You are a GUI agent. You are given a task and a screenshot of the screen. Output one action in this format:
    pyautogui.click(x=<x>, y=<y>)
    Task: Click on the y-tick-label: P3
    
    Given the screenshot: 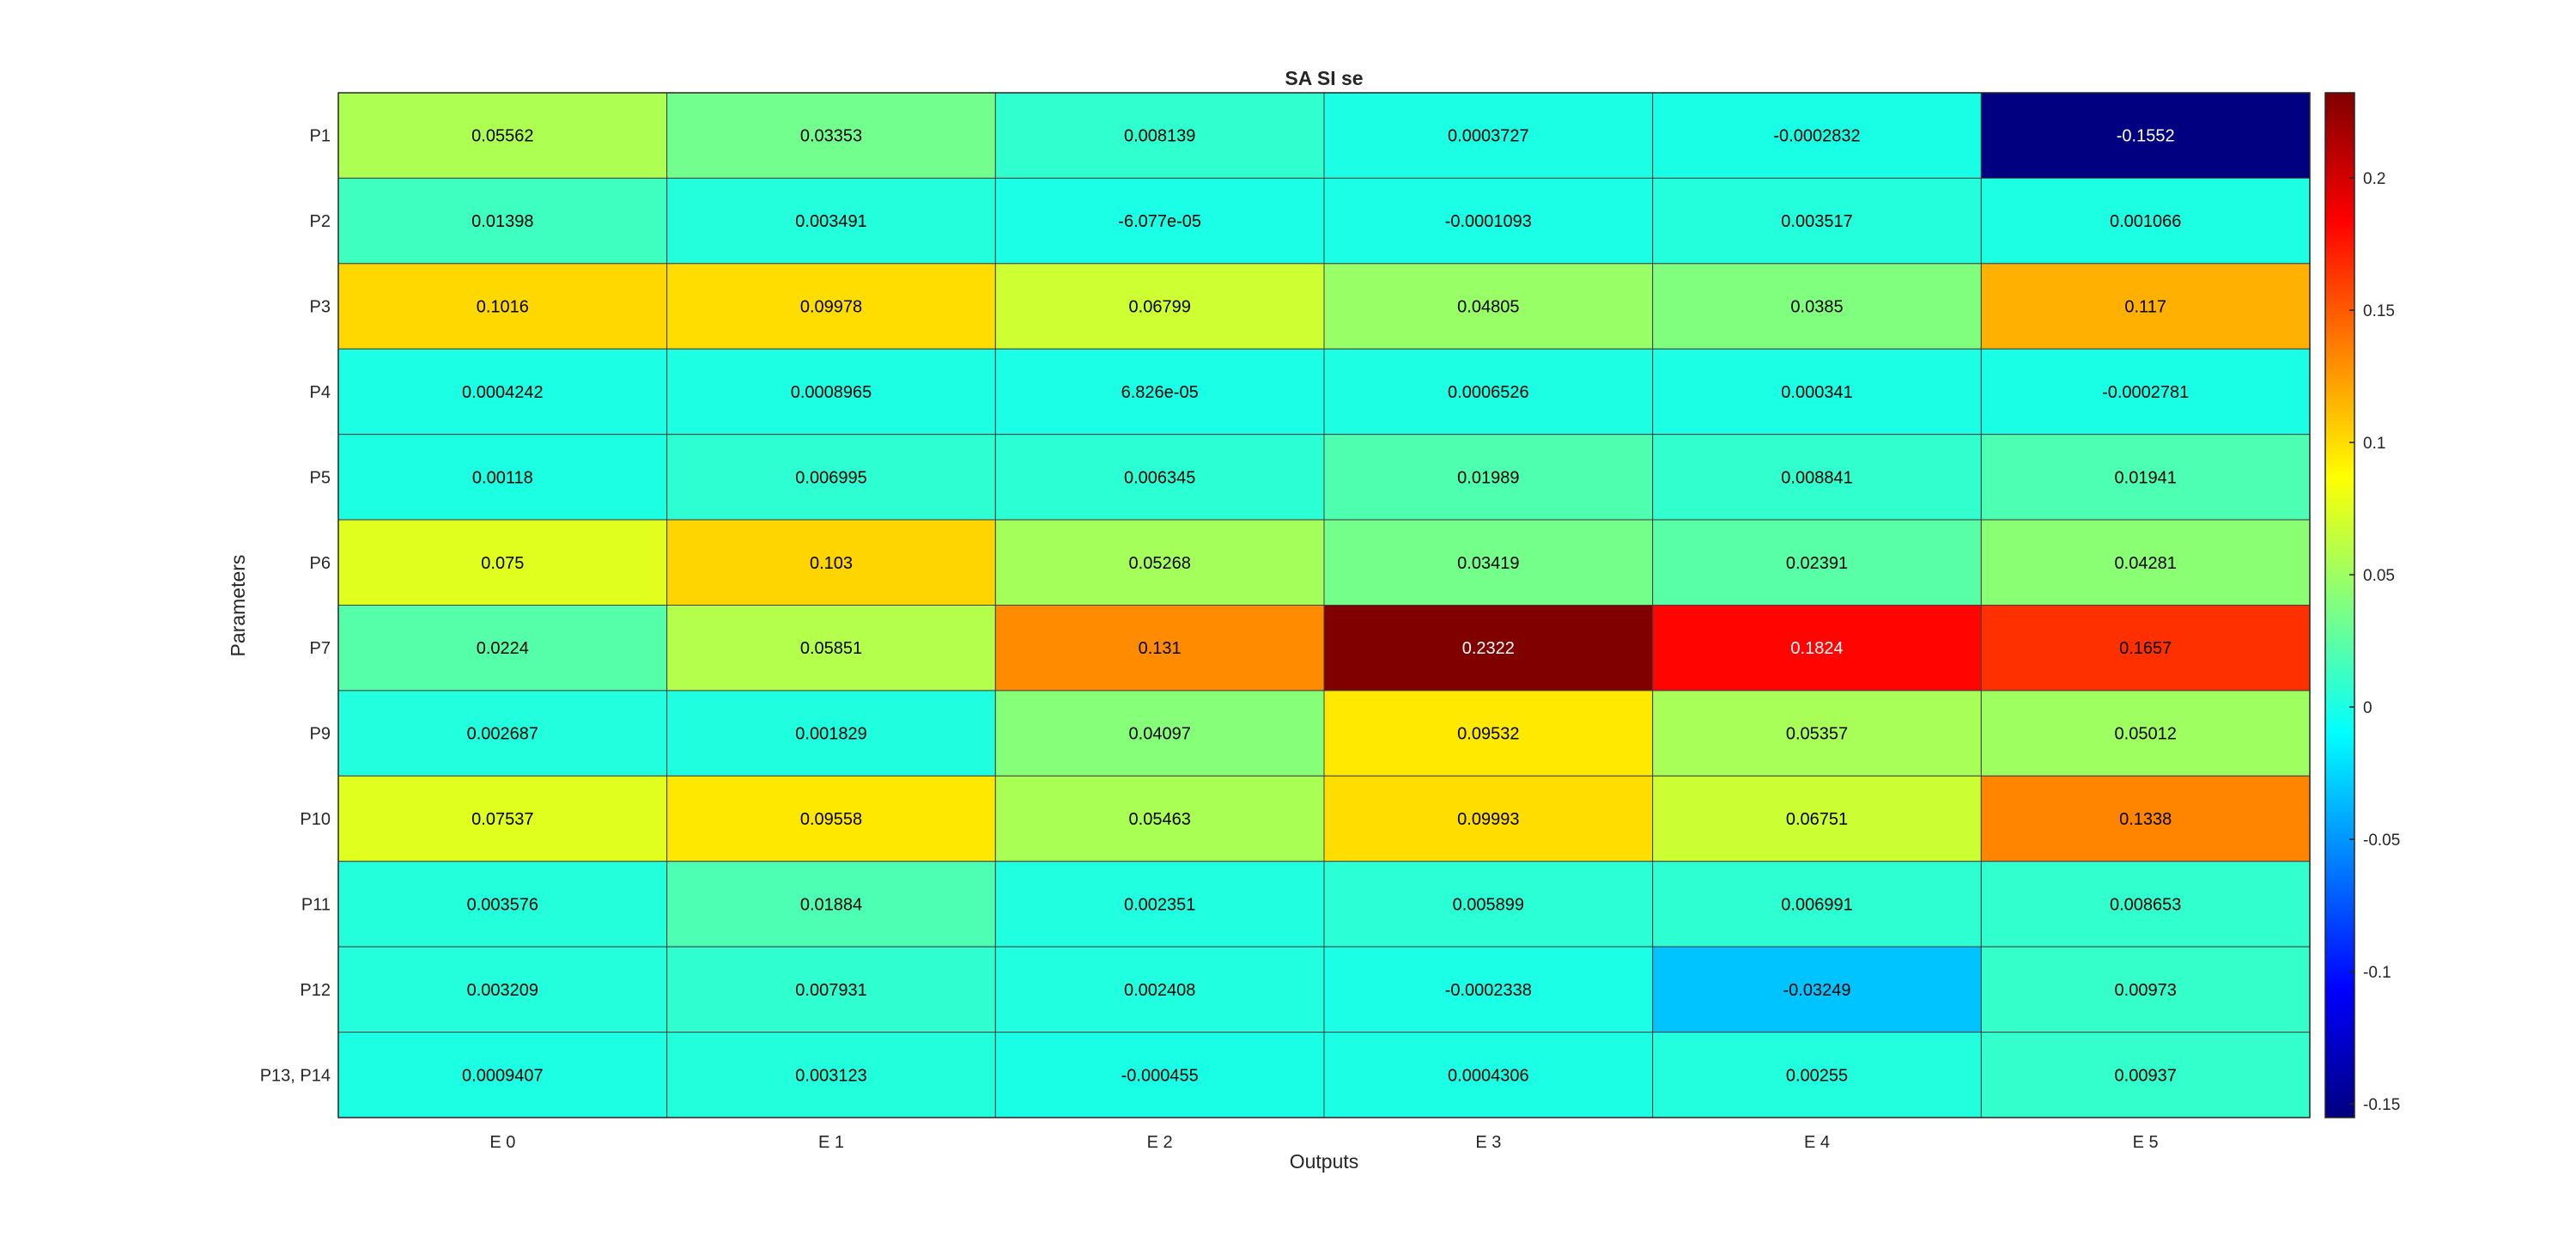 What is the action you would take?
    pyautogui.click(x=321, y=307)
    